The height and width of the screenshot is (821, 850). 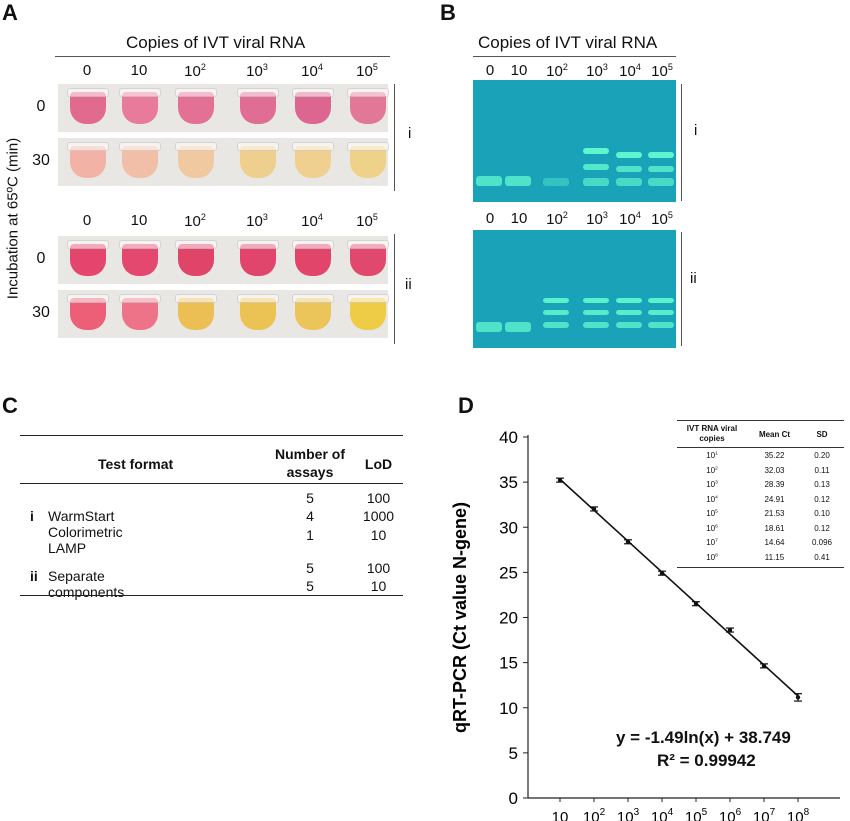 I want to click on panel-b-copy-mid-2-base: 10, so click(x=554, y=219).